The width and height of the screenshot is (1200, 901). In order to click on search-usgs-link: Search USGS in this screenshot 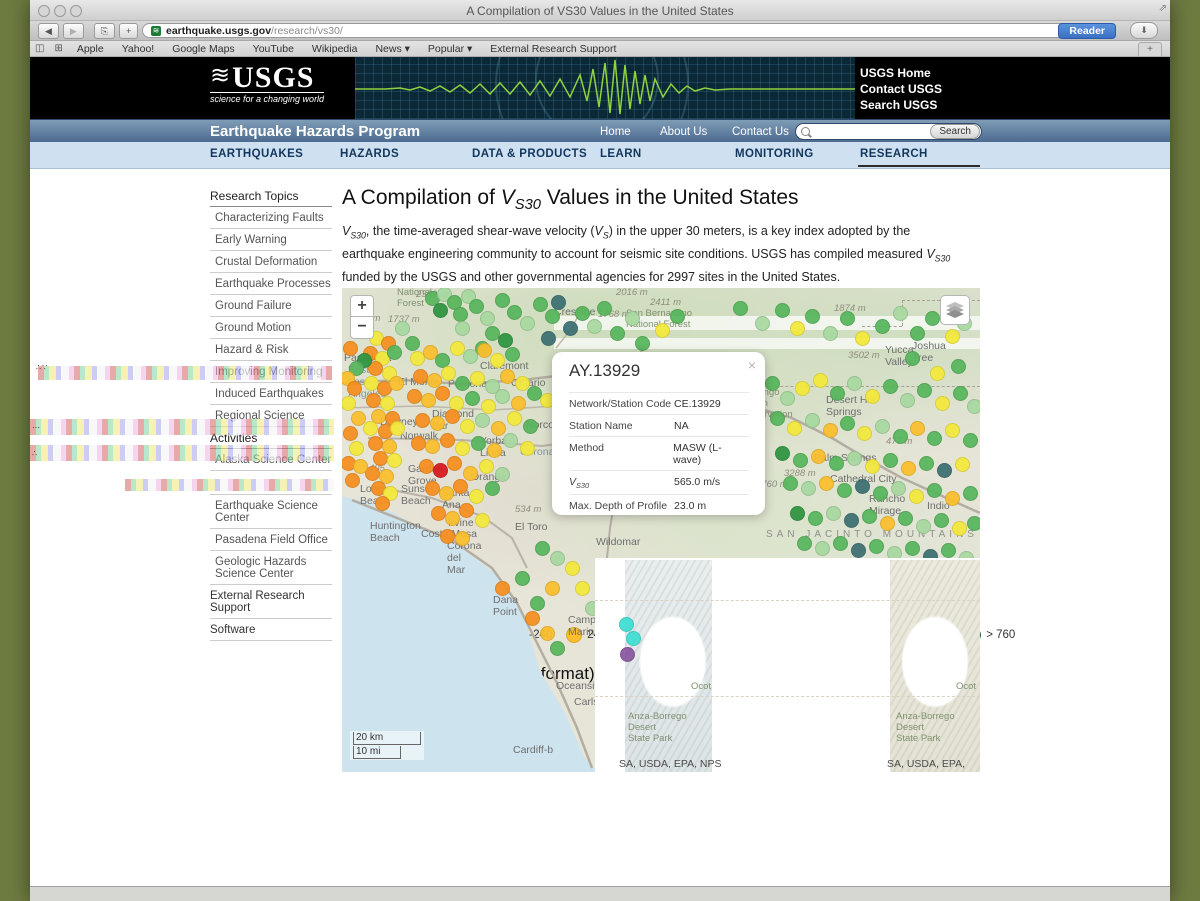, I will do `click(899, 105)`.